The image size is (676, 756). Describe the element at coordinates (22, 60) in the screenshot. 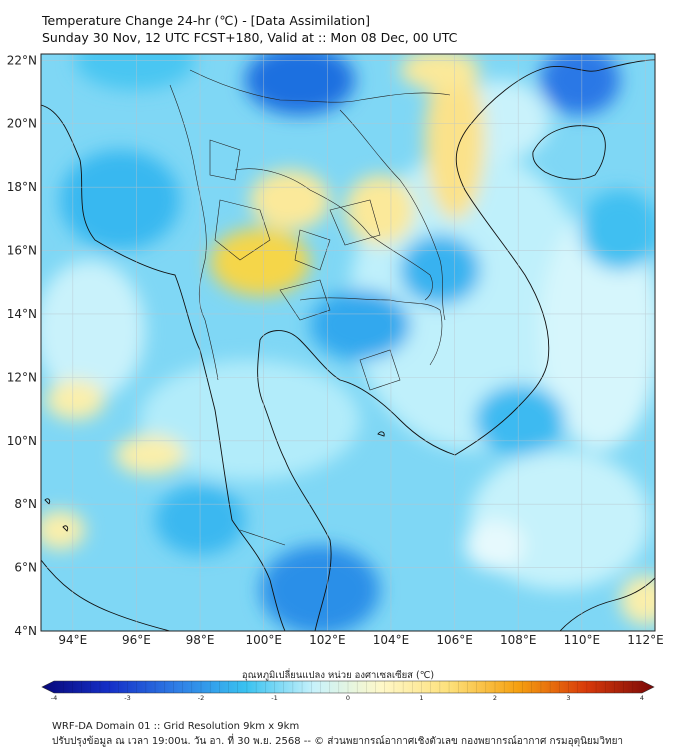

I see `lat-tick-label: 22°N` at that location.